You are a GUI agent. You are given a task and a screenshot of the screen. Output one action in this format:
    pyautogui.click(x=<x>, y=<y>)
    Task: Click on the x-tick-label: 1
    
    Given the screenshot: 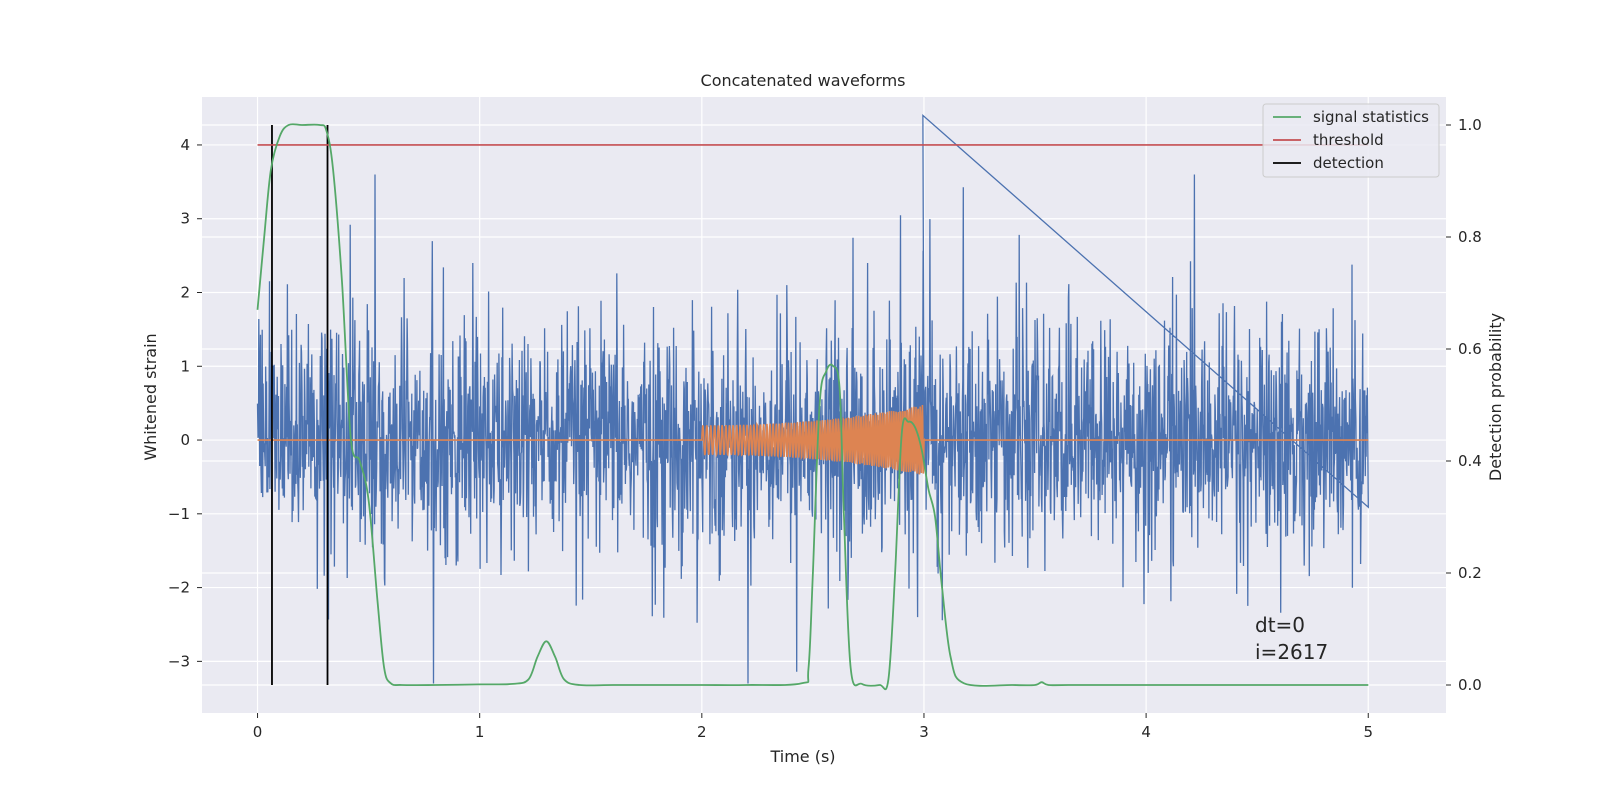 What is the action you would take?
    pyautogui.click(x=480, y=732)
    